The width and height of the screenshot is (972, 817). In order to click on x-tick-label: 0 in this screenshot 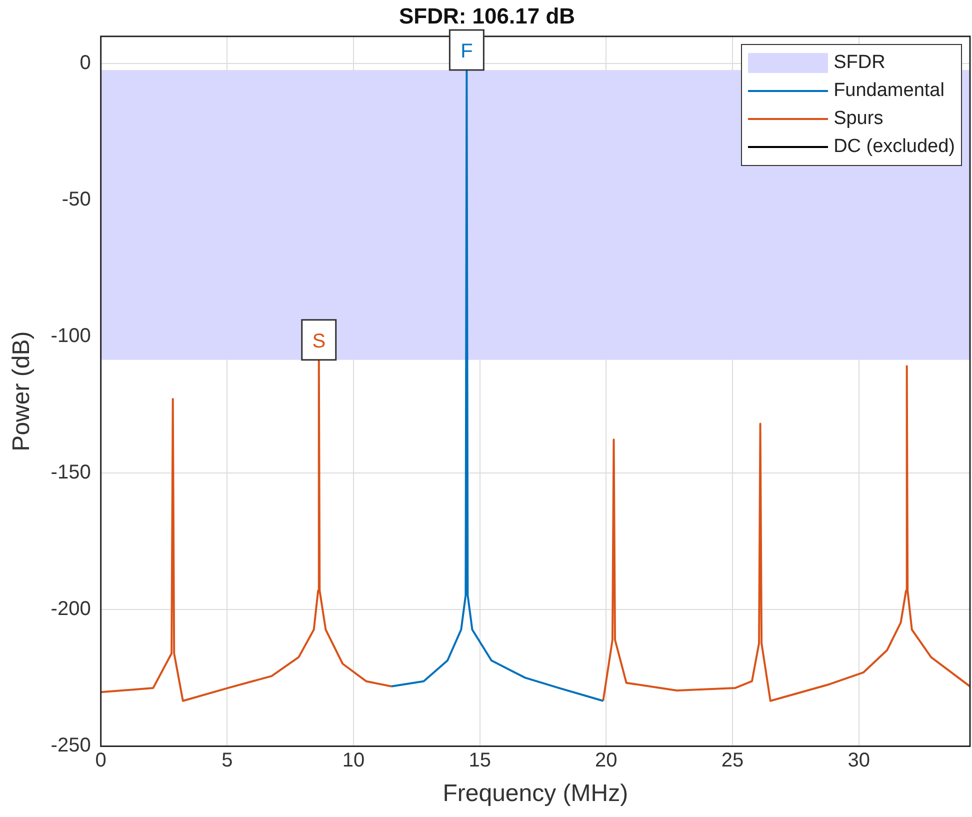, I will do `click(100, 761)`.